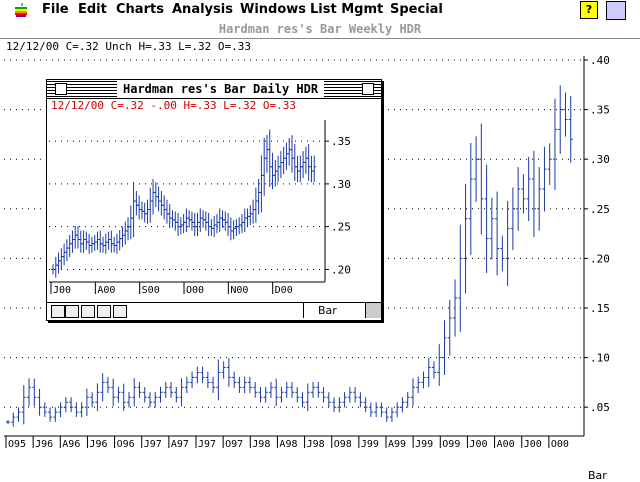 This screenshot has width=640, height=482. I want to click on menu-charts: Charts, so click(140, 9).